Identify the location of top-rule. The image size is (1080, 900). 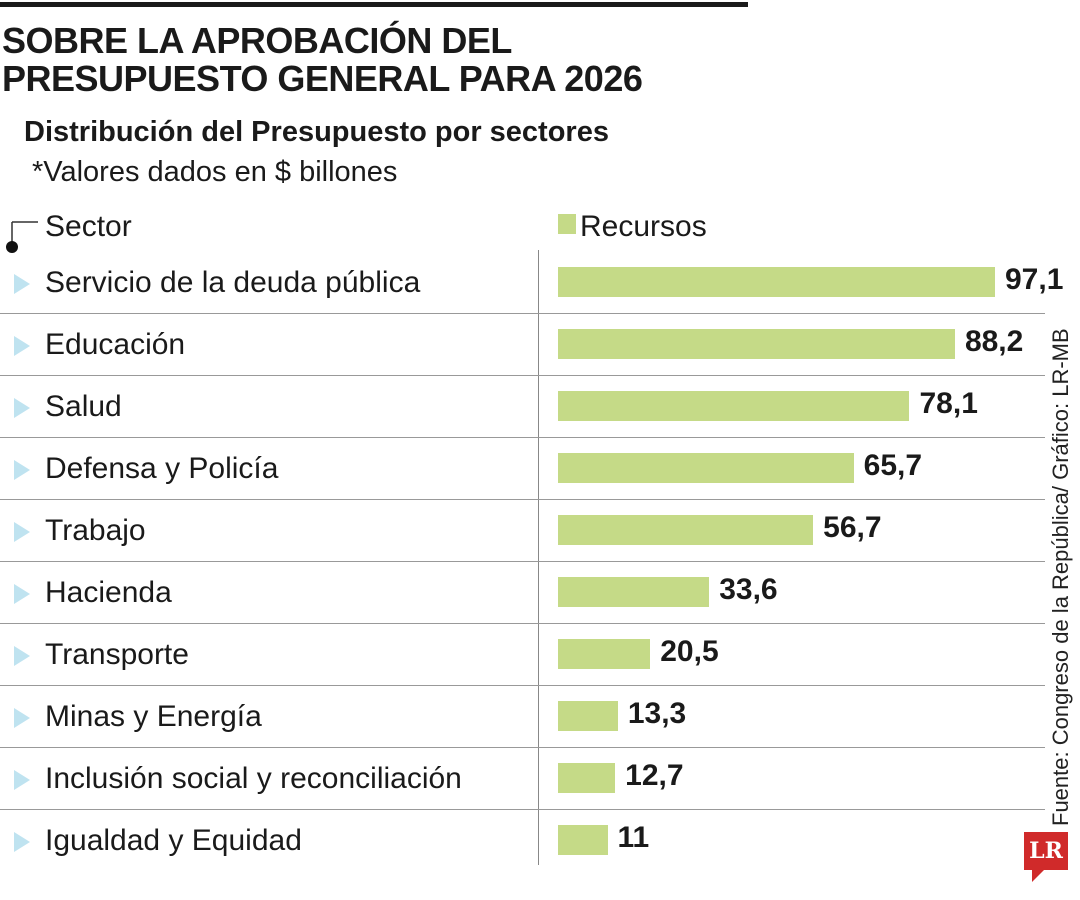
(374, 4).